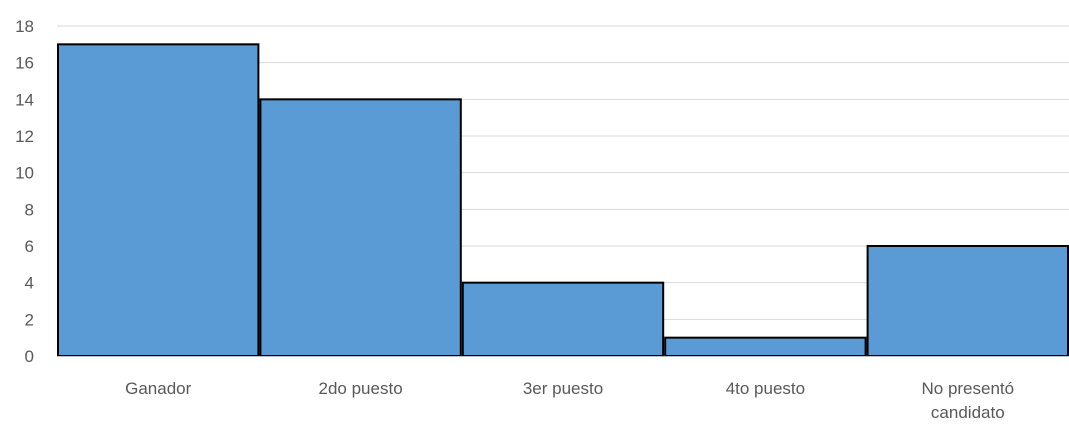  Describe the element at coordinates (563, 319) in the screenshot. I see `bar-3er-puesto` at that location.